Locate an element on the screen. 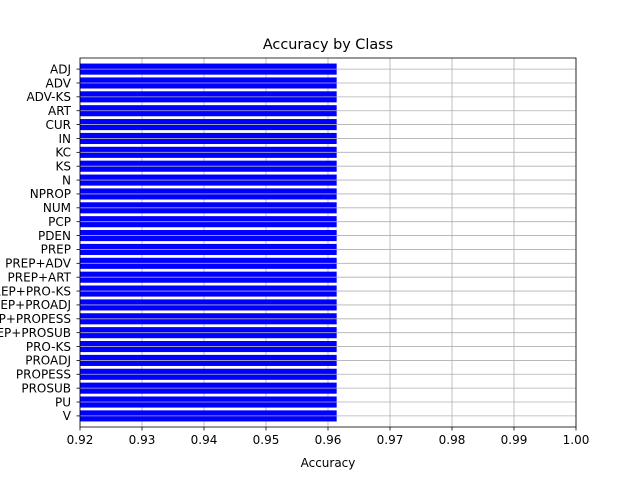 Image resolution: width=640 pixels, height=480 pixels. y-tick-label: PROPESS is located at coordinates (43, 375).